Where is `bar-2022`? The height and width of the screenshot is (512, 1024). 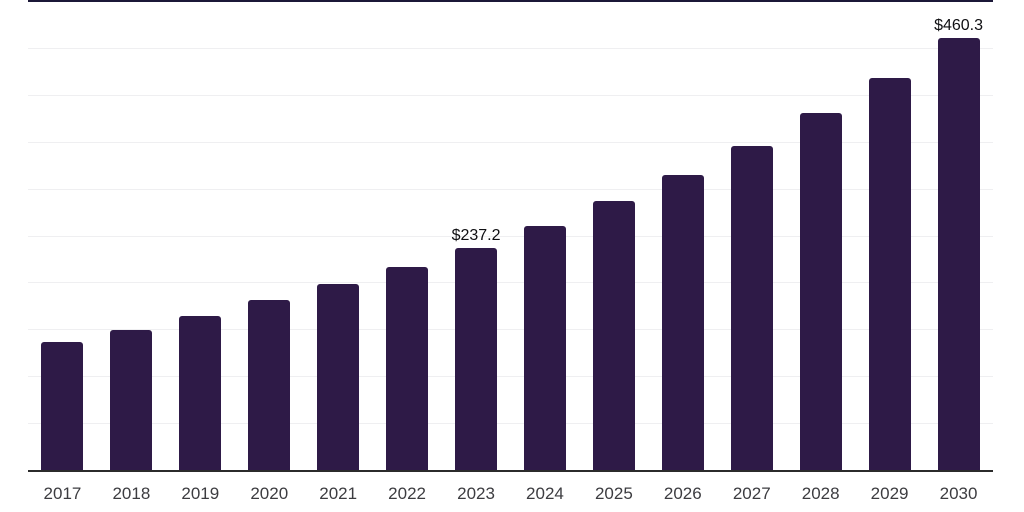 bar-2022 is located at coordinates (407, 368).